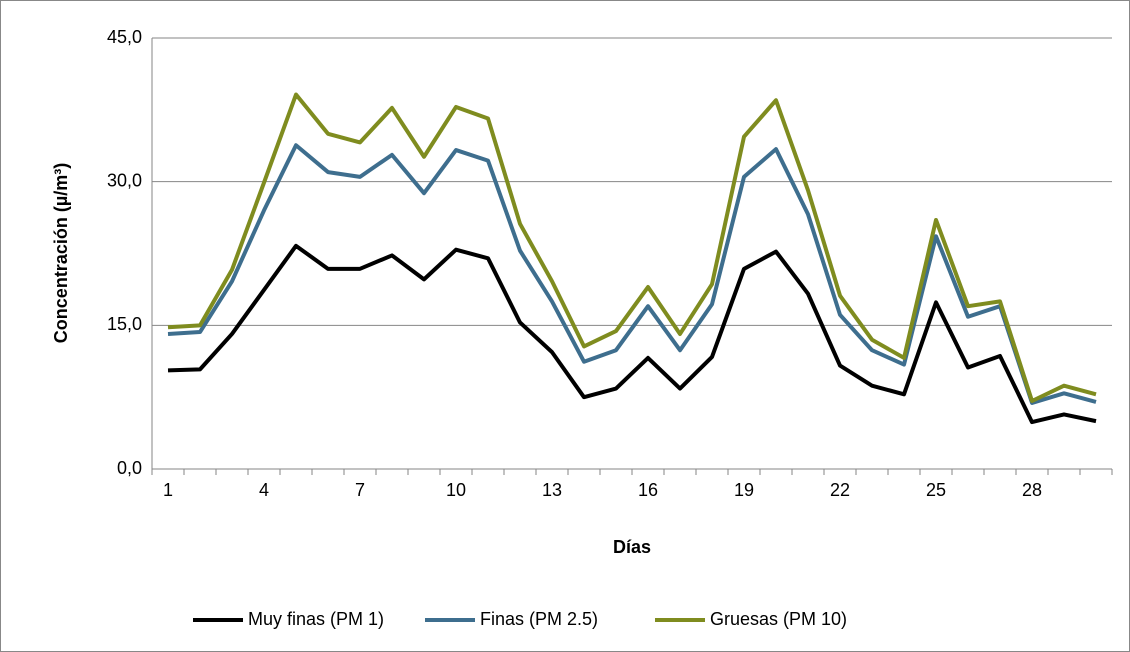  I want to click on y-axis-label: Concentración (µ/m³), so click(61, 253).